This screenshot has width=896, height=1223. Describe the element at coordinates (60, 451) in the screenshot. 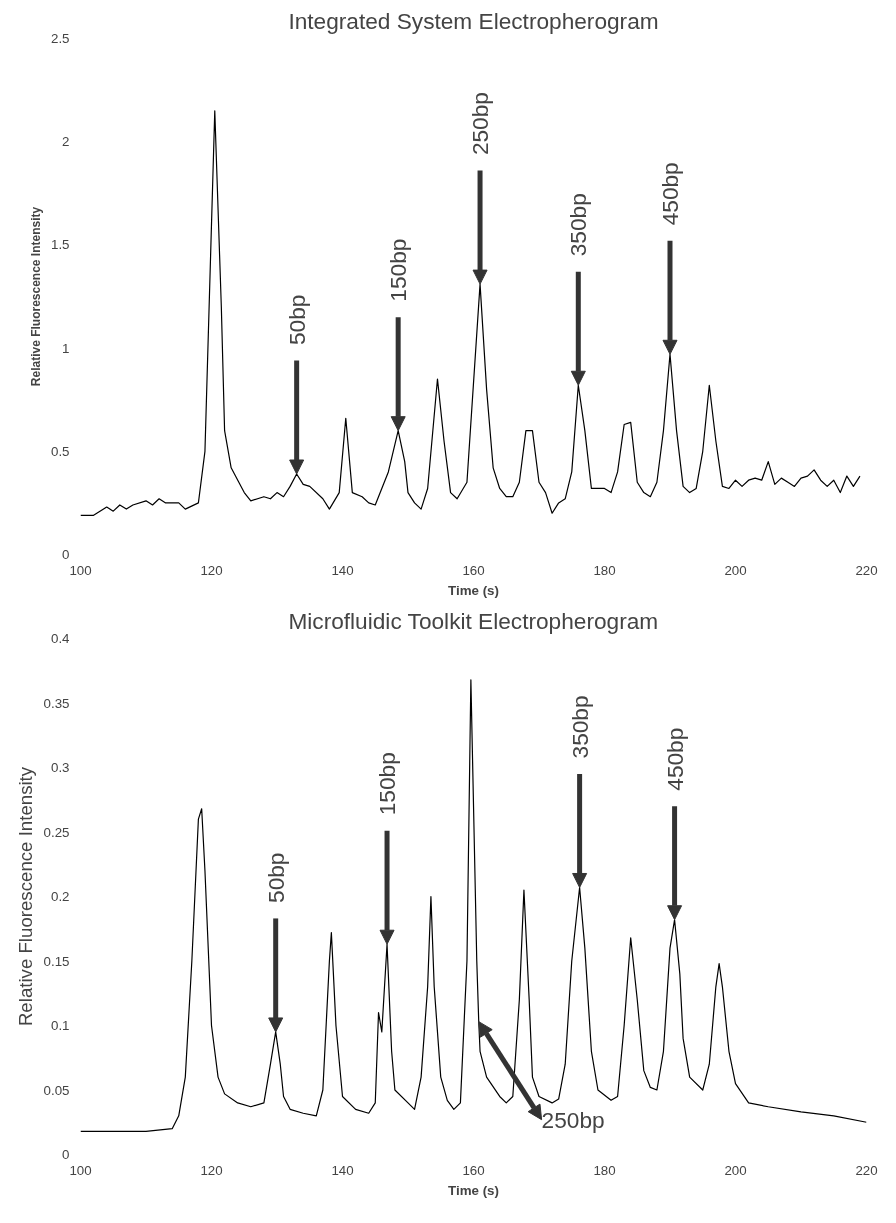

I see `y-tick-label: 0.5` at that location.